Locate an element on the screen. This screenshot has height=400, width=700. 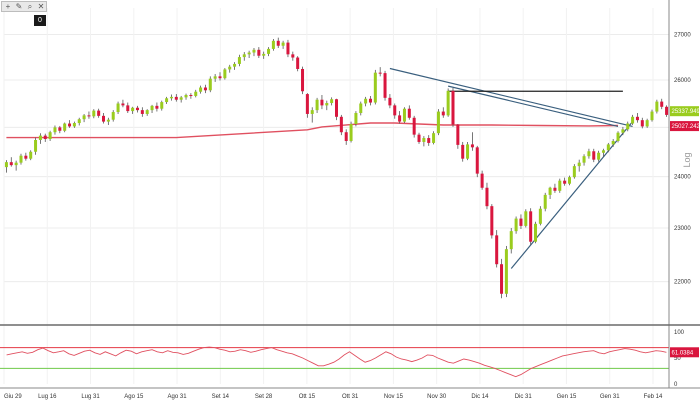
oscillator-tick-label: 50 is located at coordinates (677, 359).